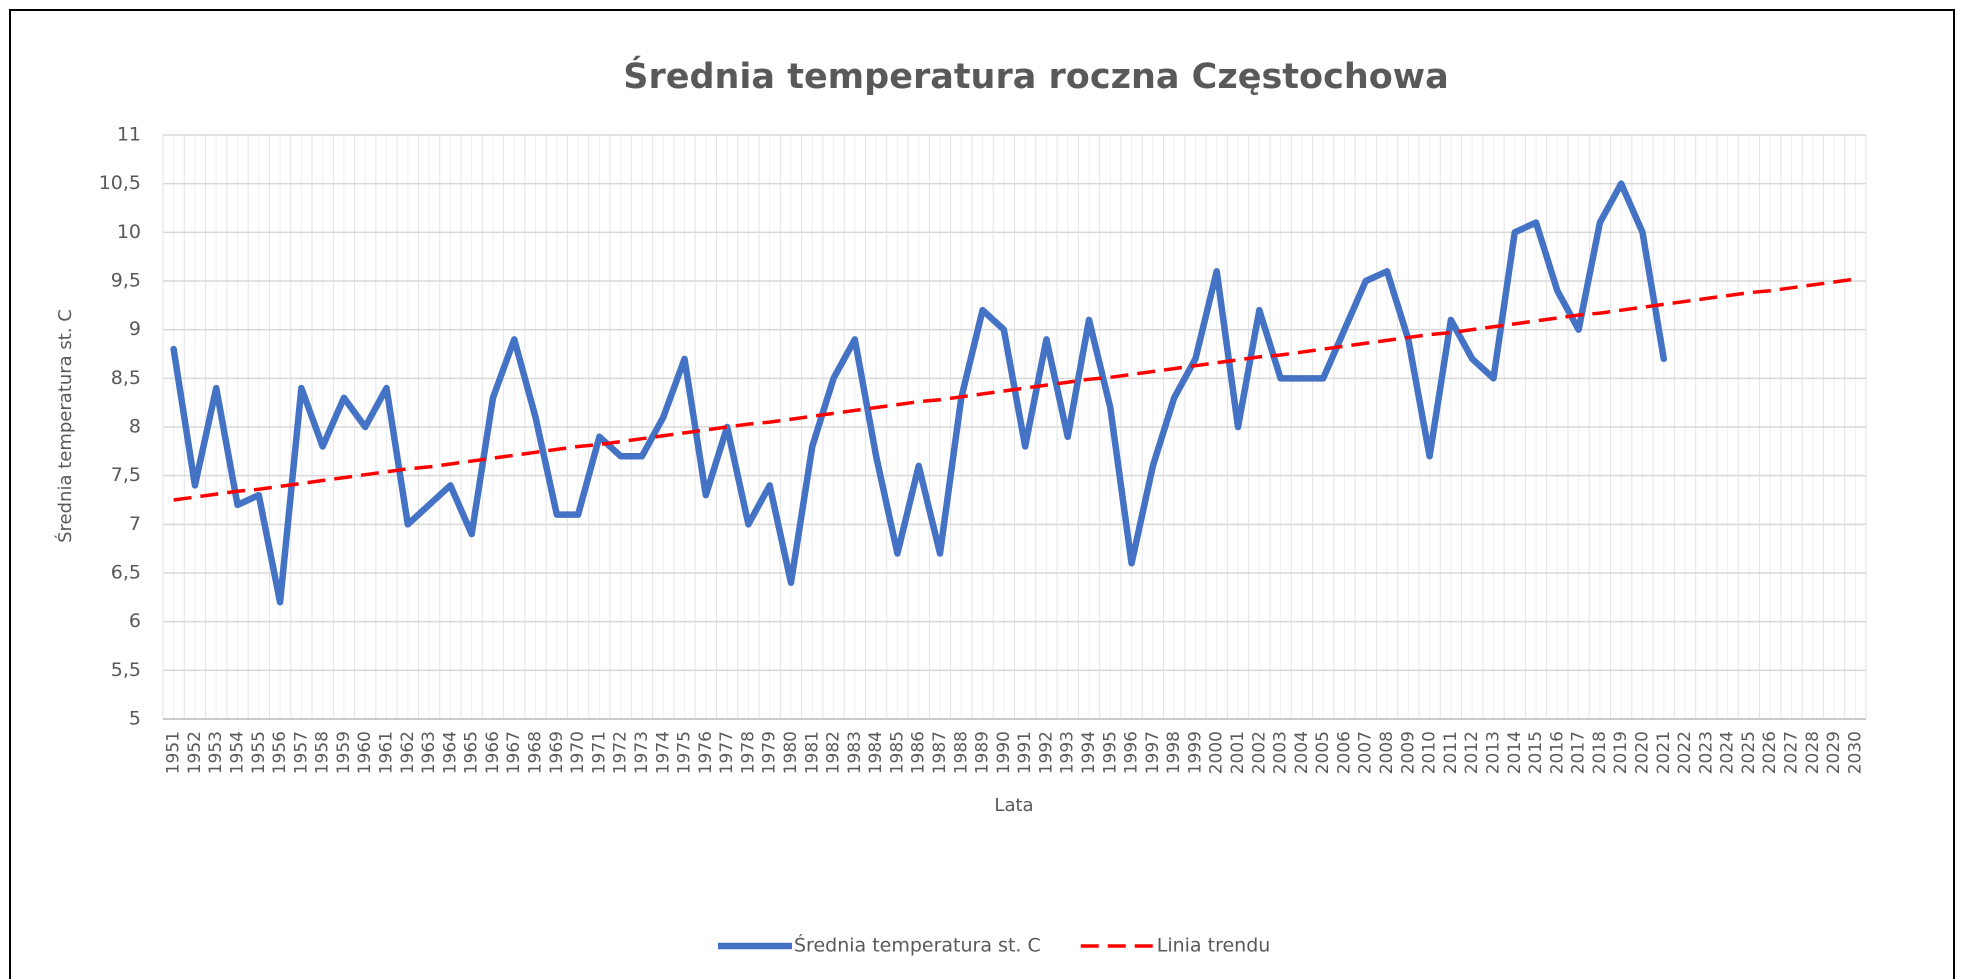 This screenshot has height=979, width=1964. Describe the element at coordinates (1664, 752) in the screenshot. I see `x-tick-label: 2021` at that location.